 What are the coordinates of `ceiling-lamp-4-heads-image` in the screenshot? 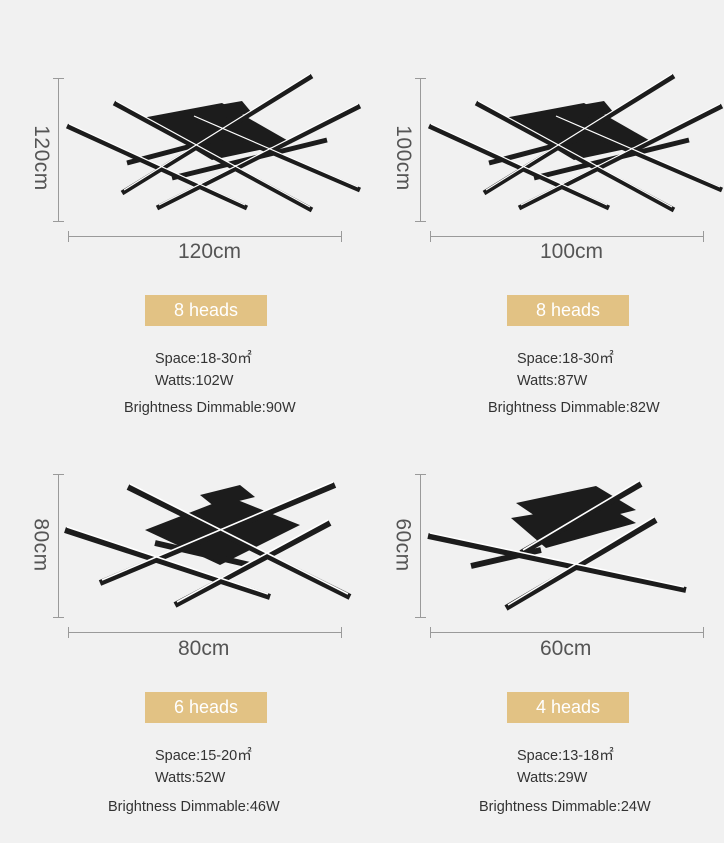 It's located at (557, 545).